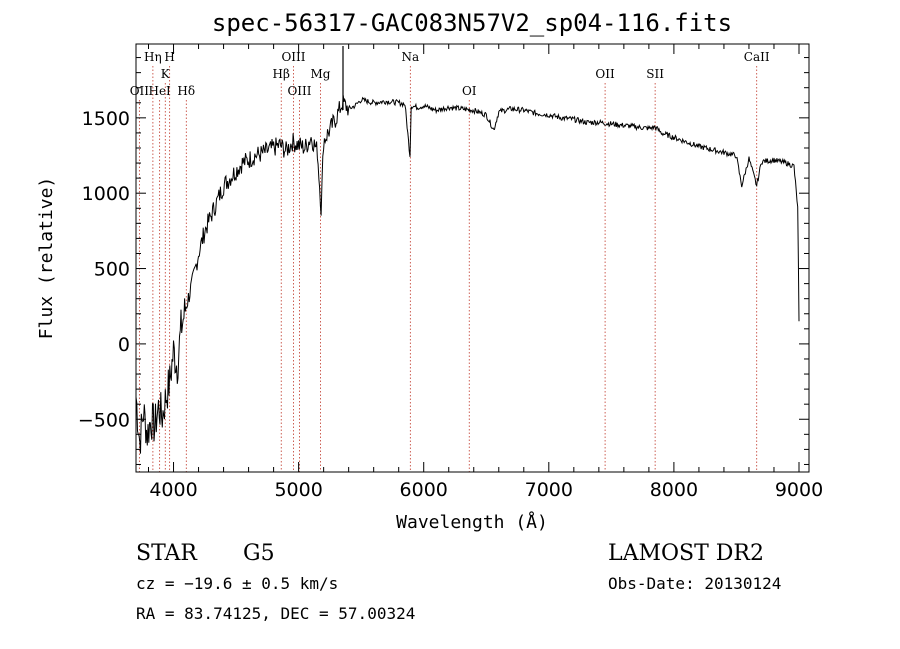 The image size is (900, 649). What do you see at coordinates (169, 57) in the screenshot?
I see `spectral-line-label: H` at bounding box center [169, 57].